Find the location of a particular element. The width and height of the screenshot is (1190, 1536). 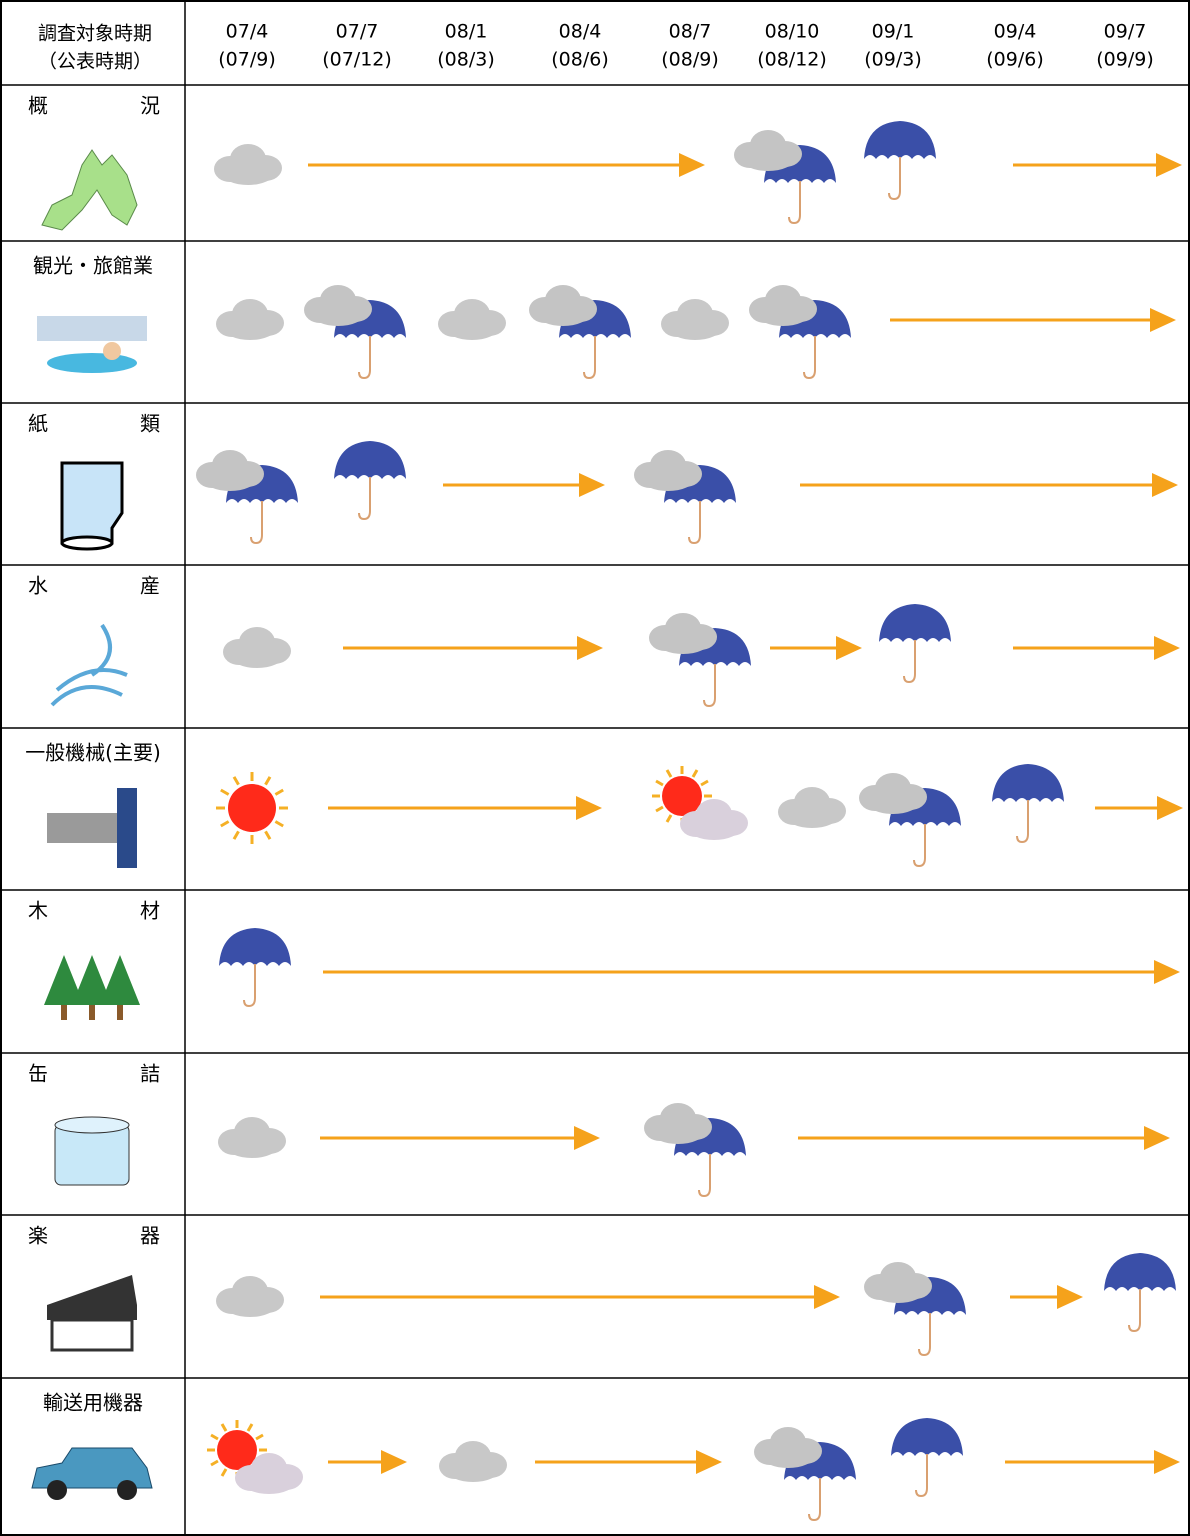

row-label: 輸送用機器 is located at coordinates (93, 1403).